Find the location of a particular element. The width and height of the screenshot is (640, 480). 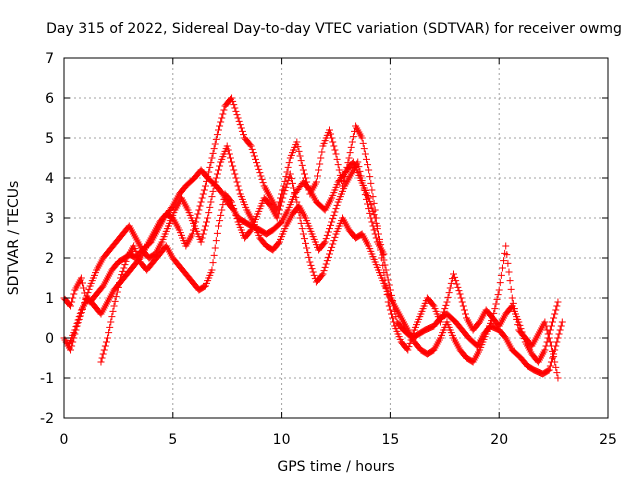

y-tick-label: 7 is located at coordinates (49, 59).